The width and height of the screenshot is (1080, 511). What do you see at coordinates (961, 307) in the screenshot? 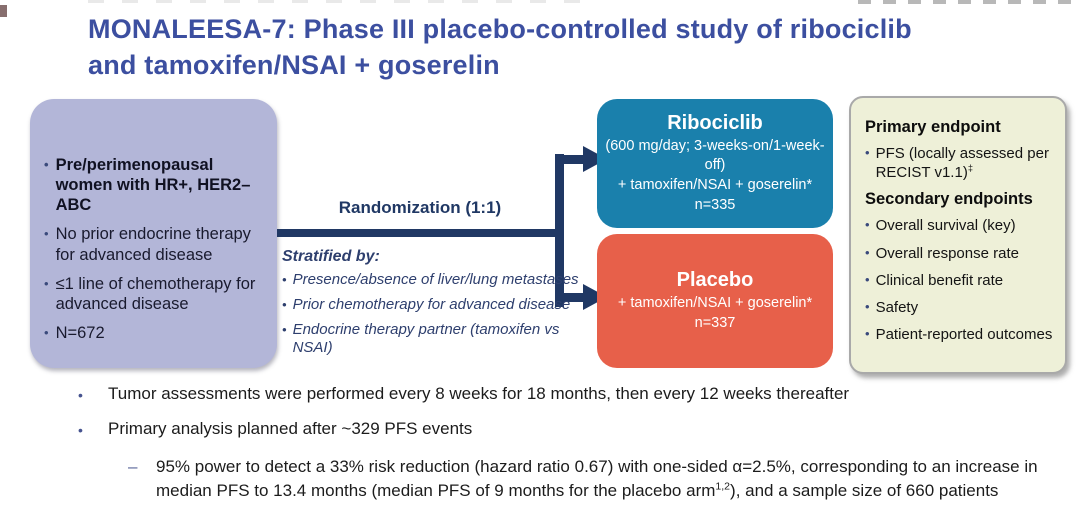
I see `secondary-endpoint-item: • Safety` at bounding box center [961, 307].